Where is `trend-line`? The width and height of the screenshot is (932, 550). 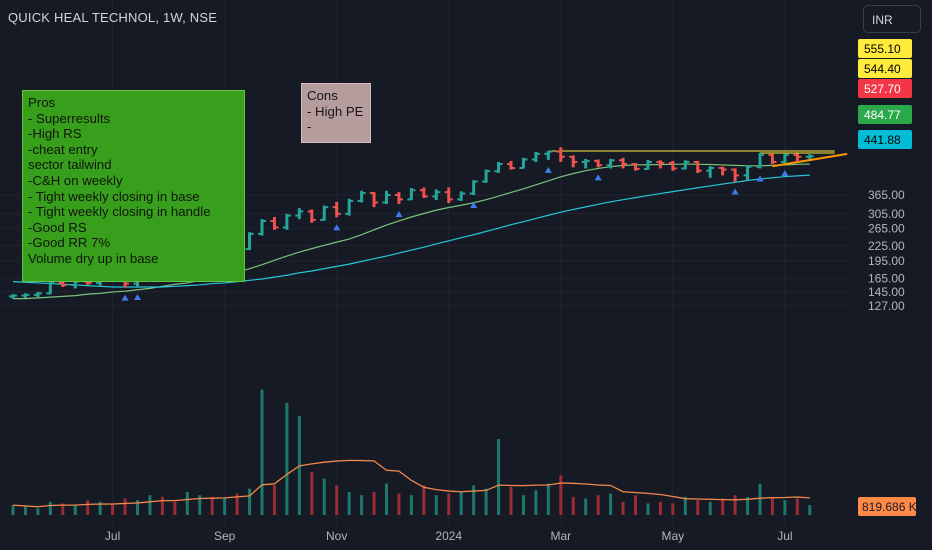 trend-line is located at coordinates (810, 160).